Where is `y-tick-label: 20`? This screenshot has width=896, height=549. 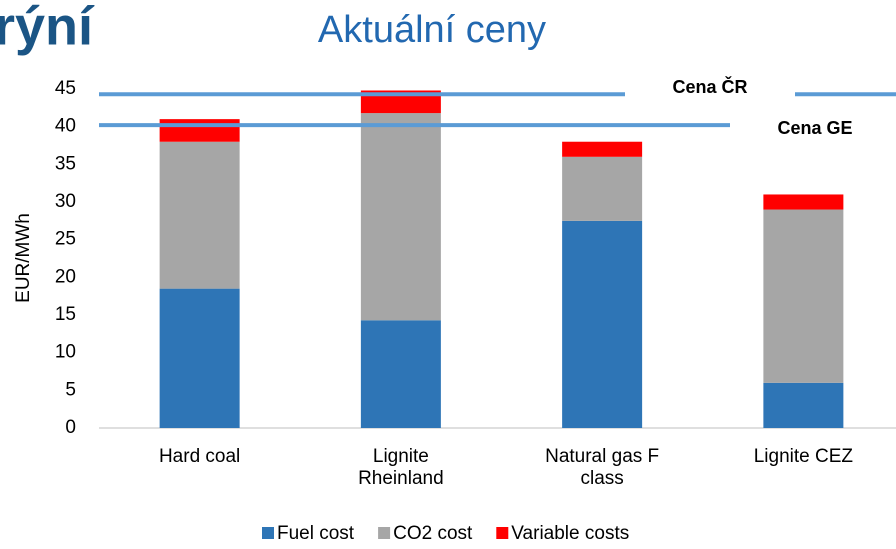 y-tick-label: 20 is located at coordinates (65, 276).